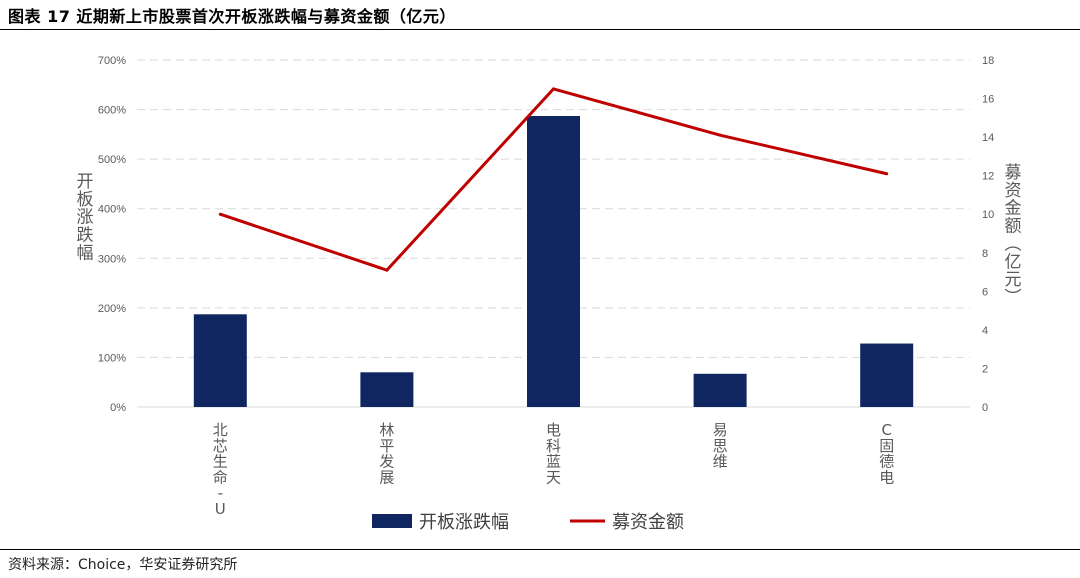 The width and height of the screenshot is (1080, 578). Describe the element at coordinates (112, 234) in the screenshot. I see `left-axis-ticks: 0% 100% 200% 300% 400% 500% 600% 700%` at that location.